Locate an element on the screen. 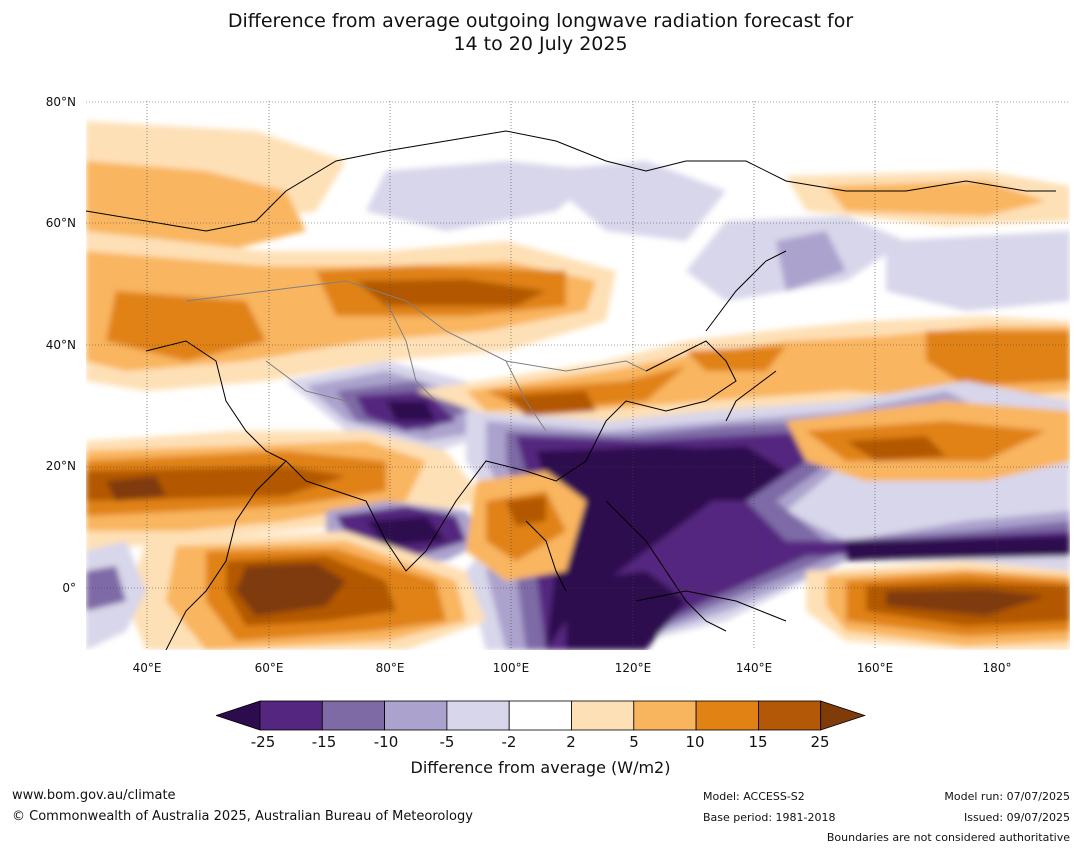 This screenshot has width=1081, height=850. colorbar-label: -2 is located at coordinates (509, 742).